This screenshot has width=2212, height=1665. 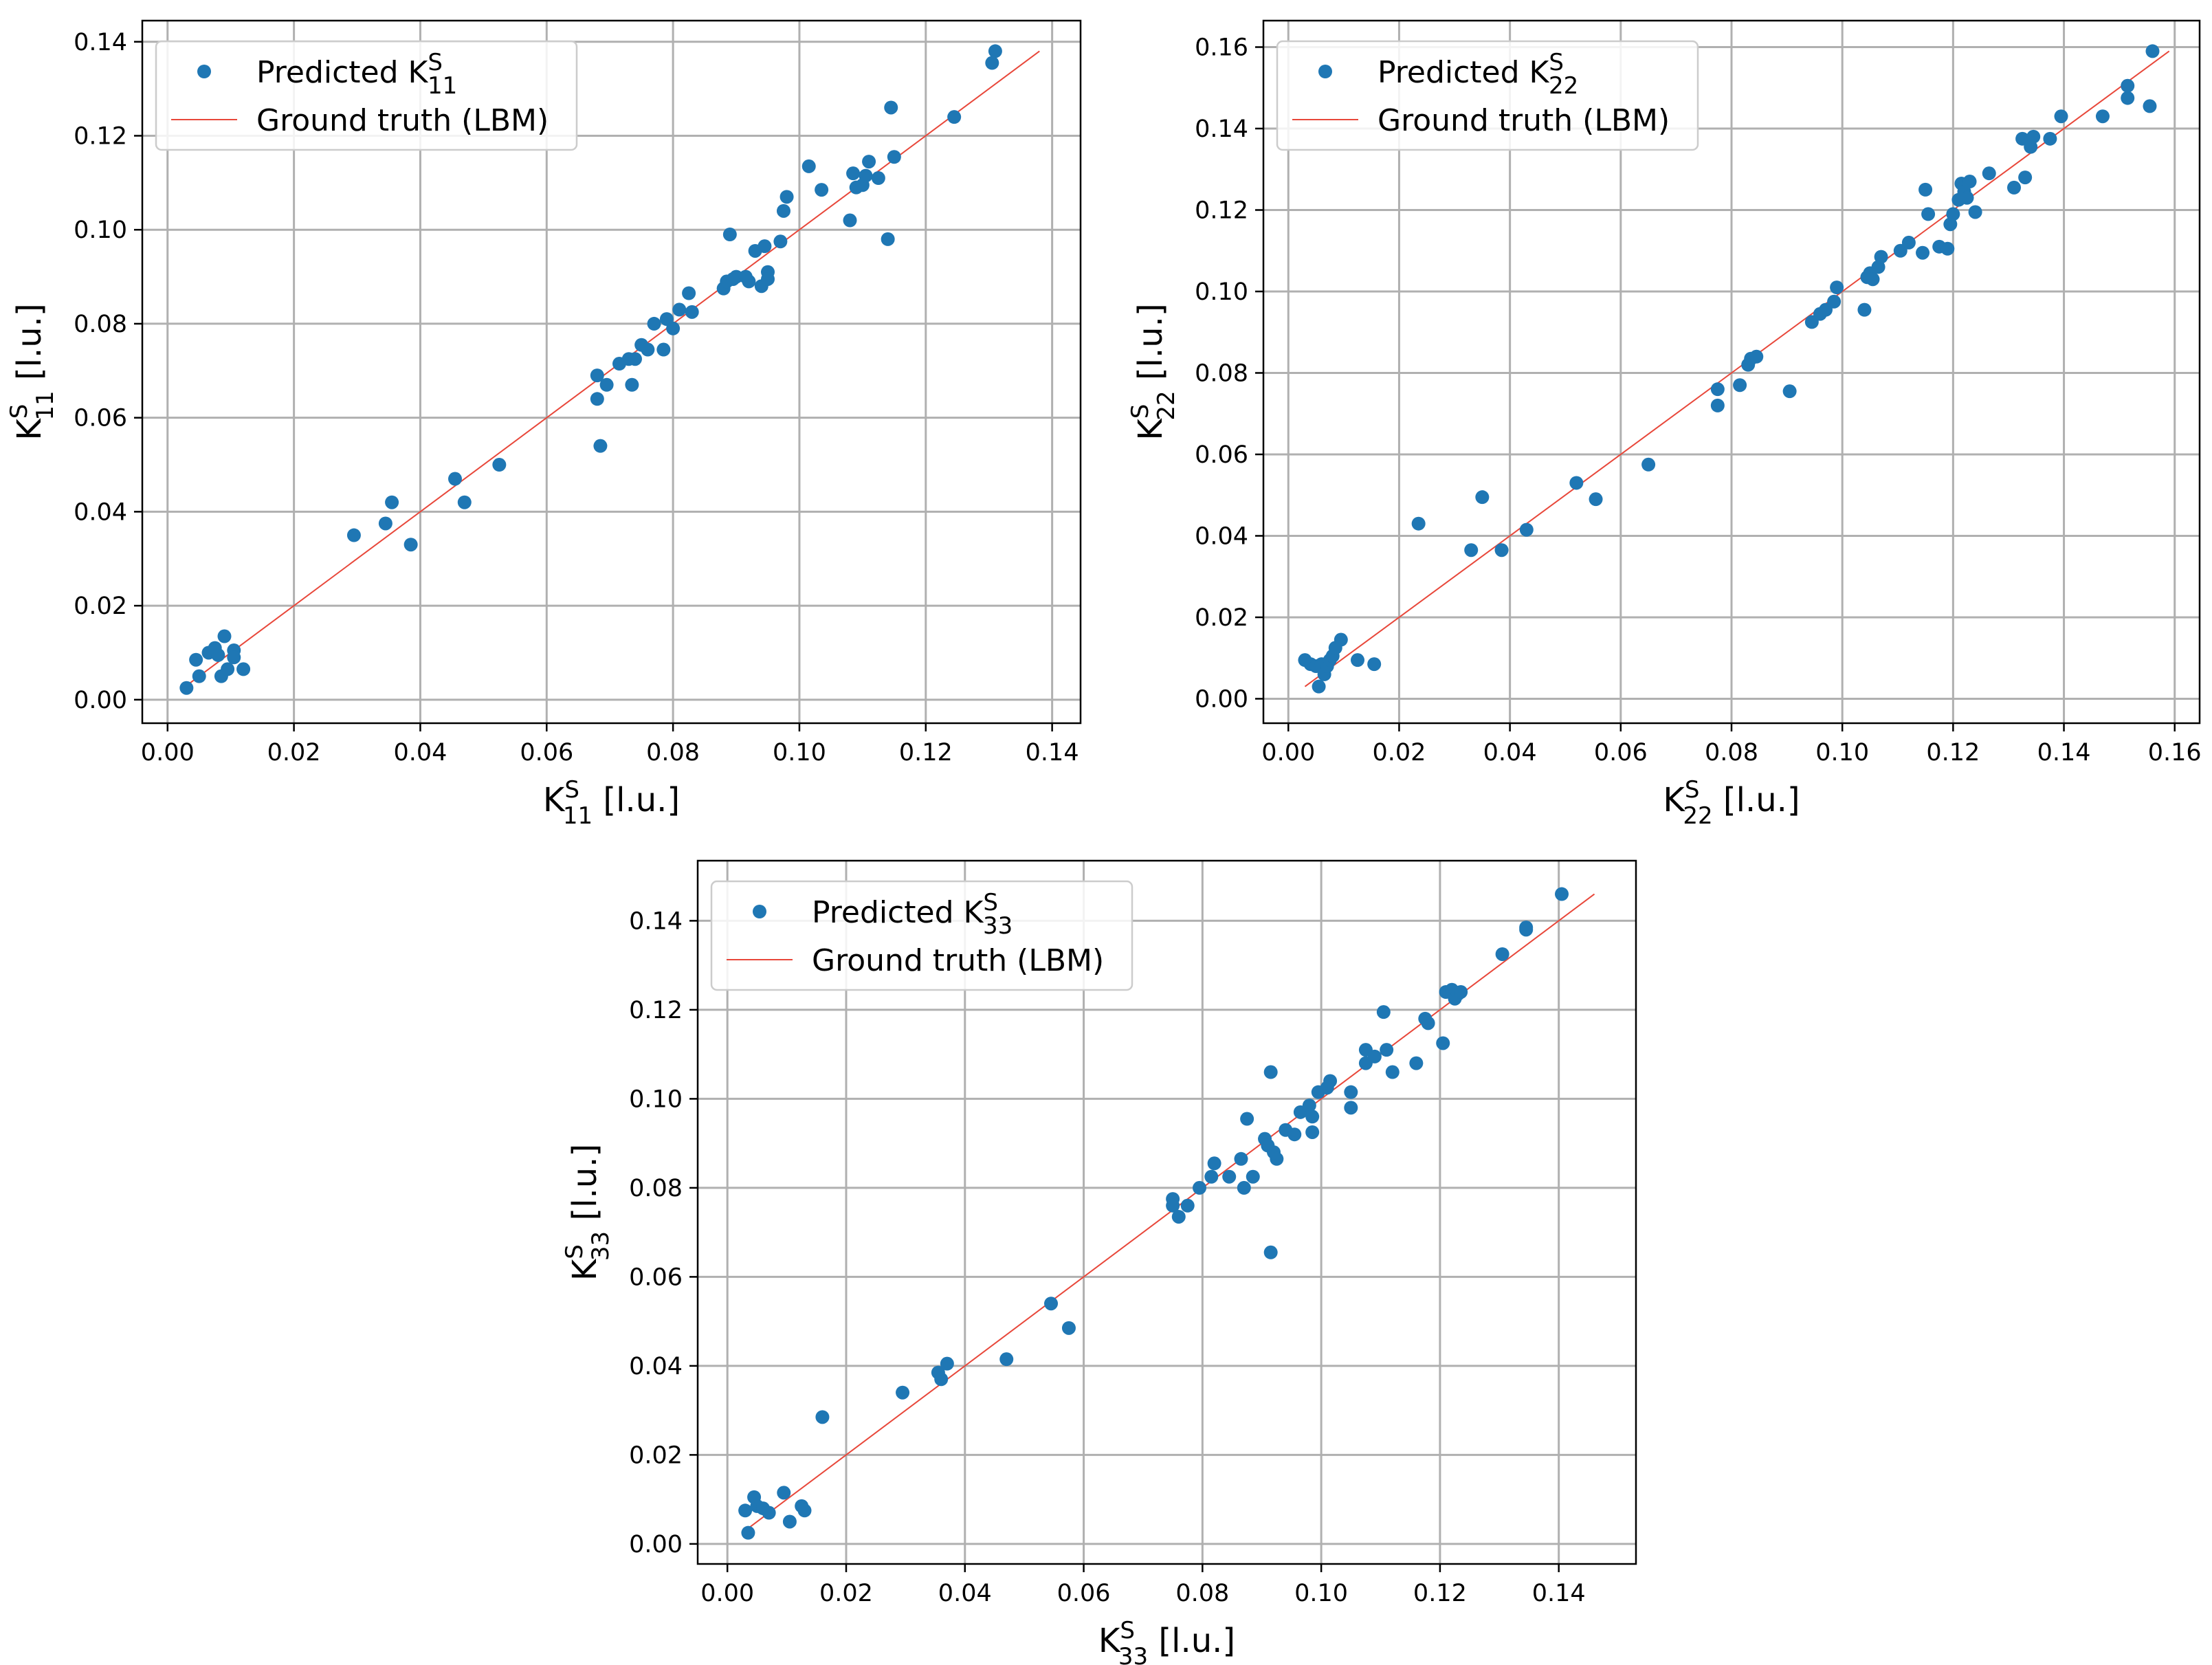 What do you see at coordinates (2064, 753) in the screenshot?
I see `x-tick-label: 0.14` at bounding box center [2064, 753].